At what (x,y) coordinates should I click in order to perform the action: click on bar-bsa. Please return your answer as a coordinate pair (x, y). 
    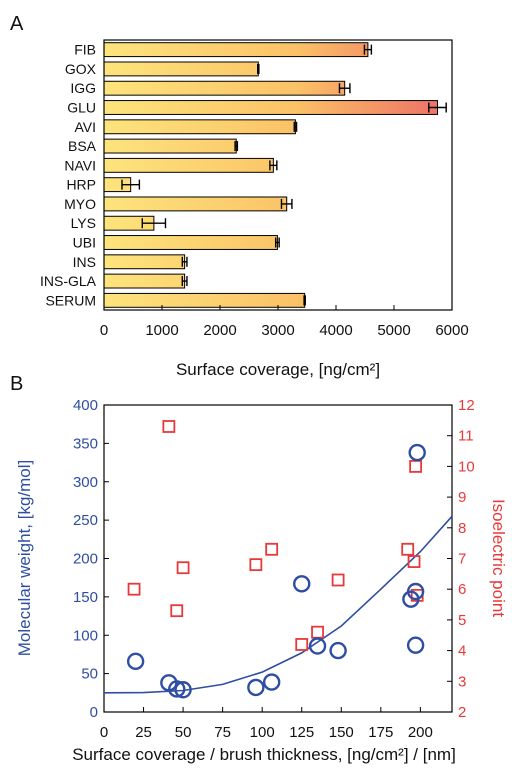
    Looking at the image, I should click on (170, 146).